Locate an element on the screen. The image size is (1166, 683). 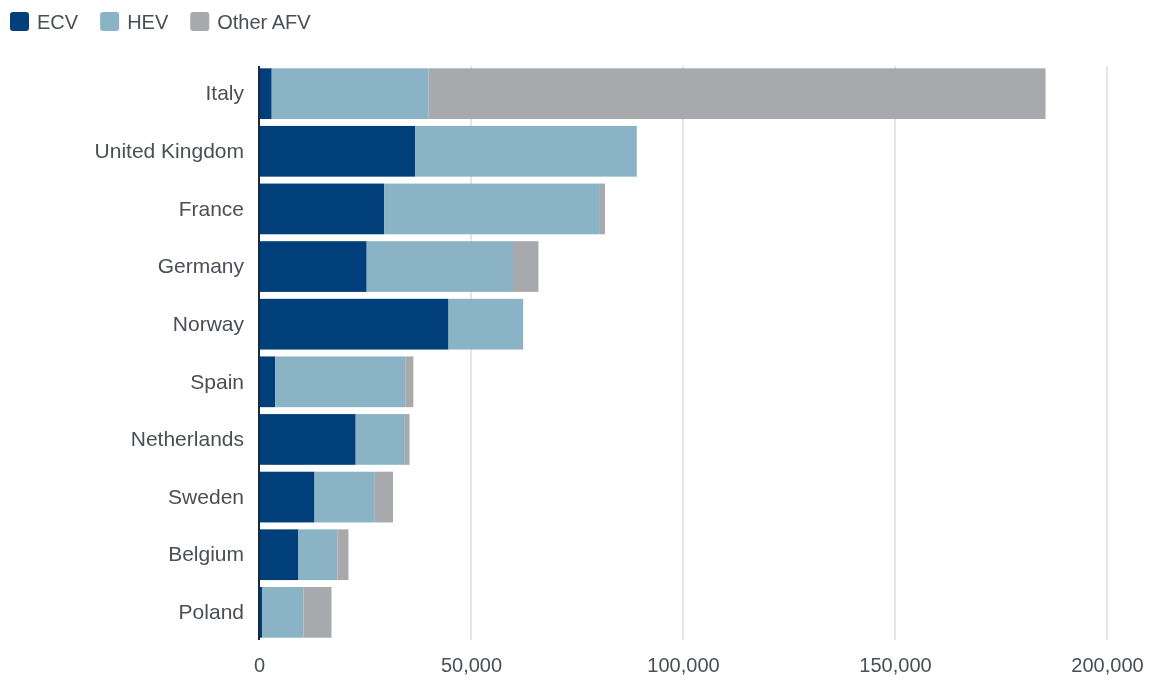
legend-label: ECV is located at coordinates (58, 22).